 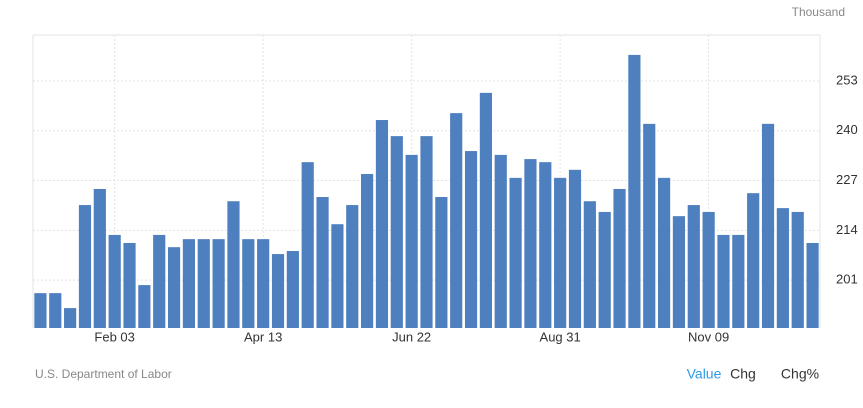 I want to click on tab-button: Chg, so click(x=743, y=374).